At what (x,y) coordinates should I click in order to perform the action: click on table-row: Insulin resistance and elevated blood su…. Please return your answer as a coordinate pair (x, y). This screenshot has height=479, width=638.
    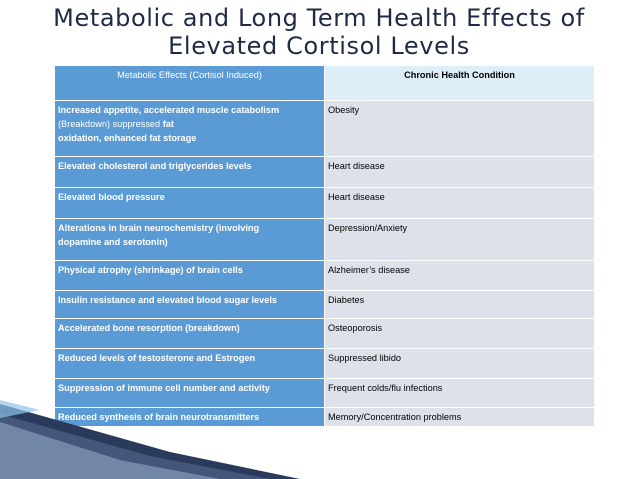
    Looking at the image, I should click on (324, 304).